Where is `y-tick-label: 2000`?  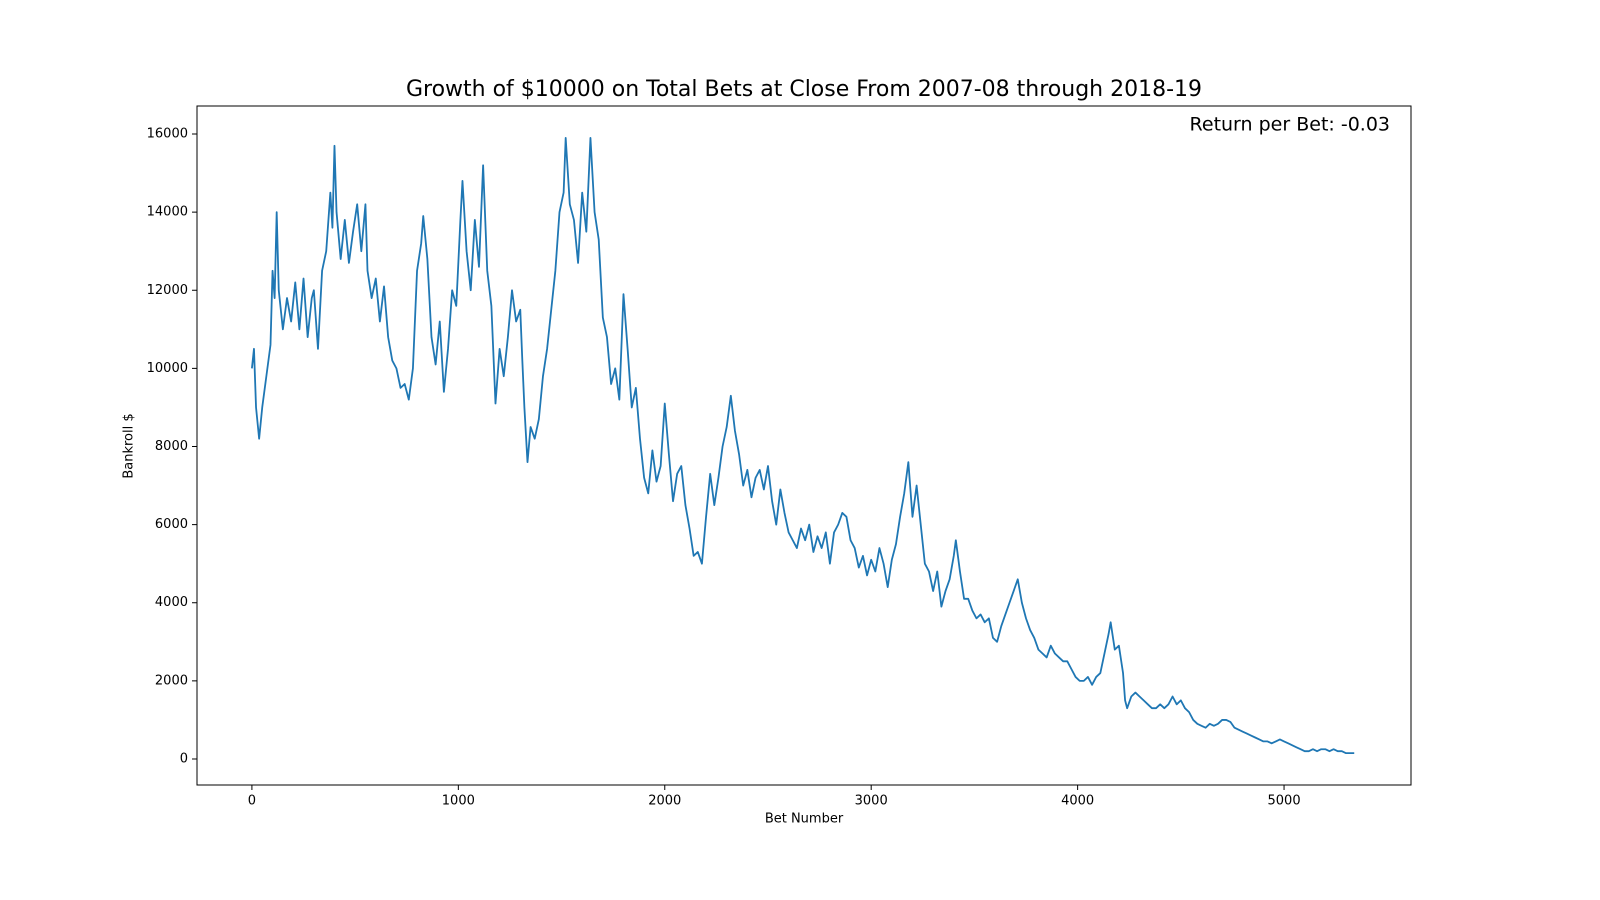 y-tick-label: 2000 is located at coordinates (171, 680).